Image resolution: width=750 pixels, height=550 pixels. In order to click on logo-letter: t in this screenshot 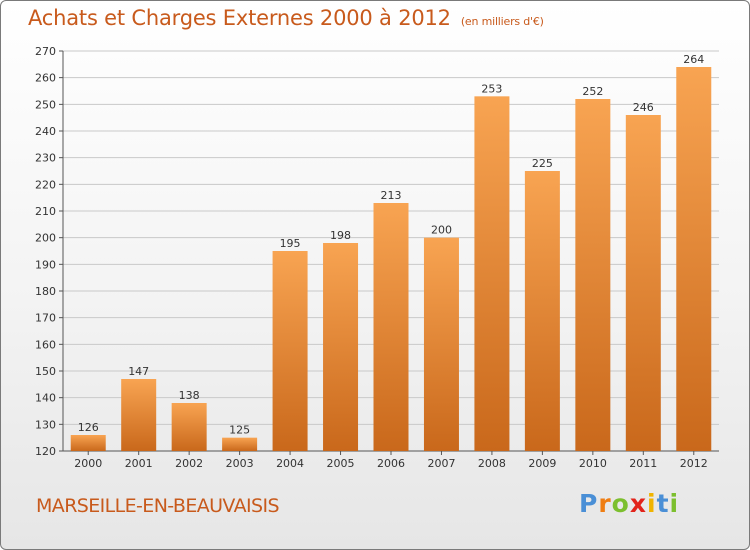, I will do `click(663, 503)`.